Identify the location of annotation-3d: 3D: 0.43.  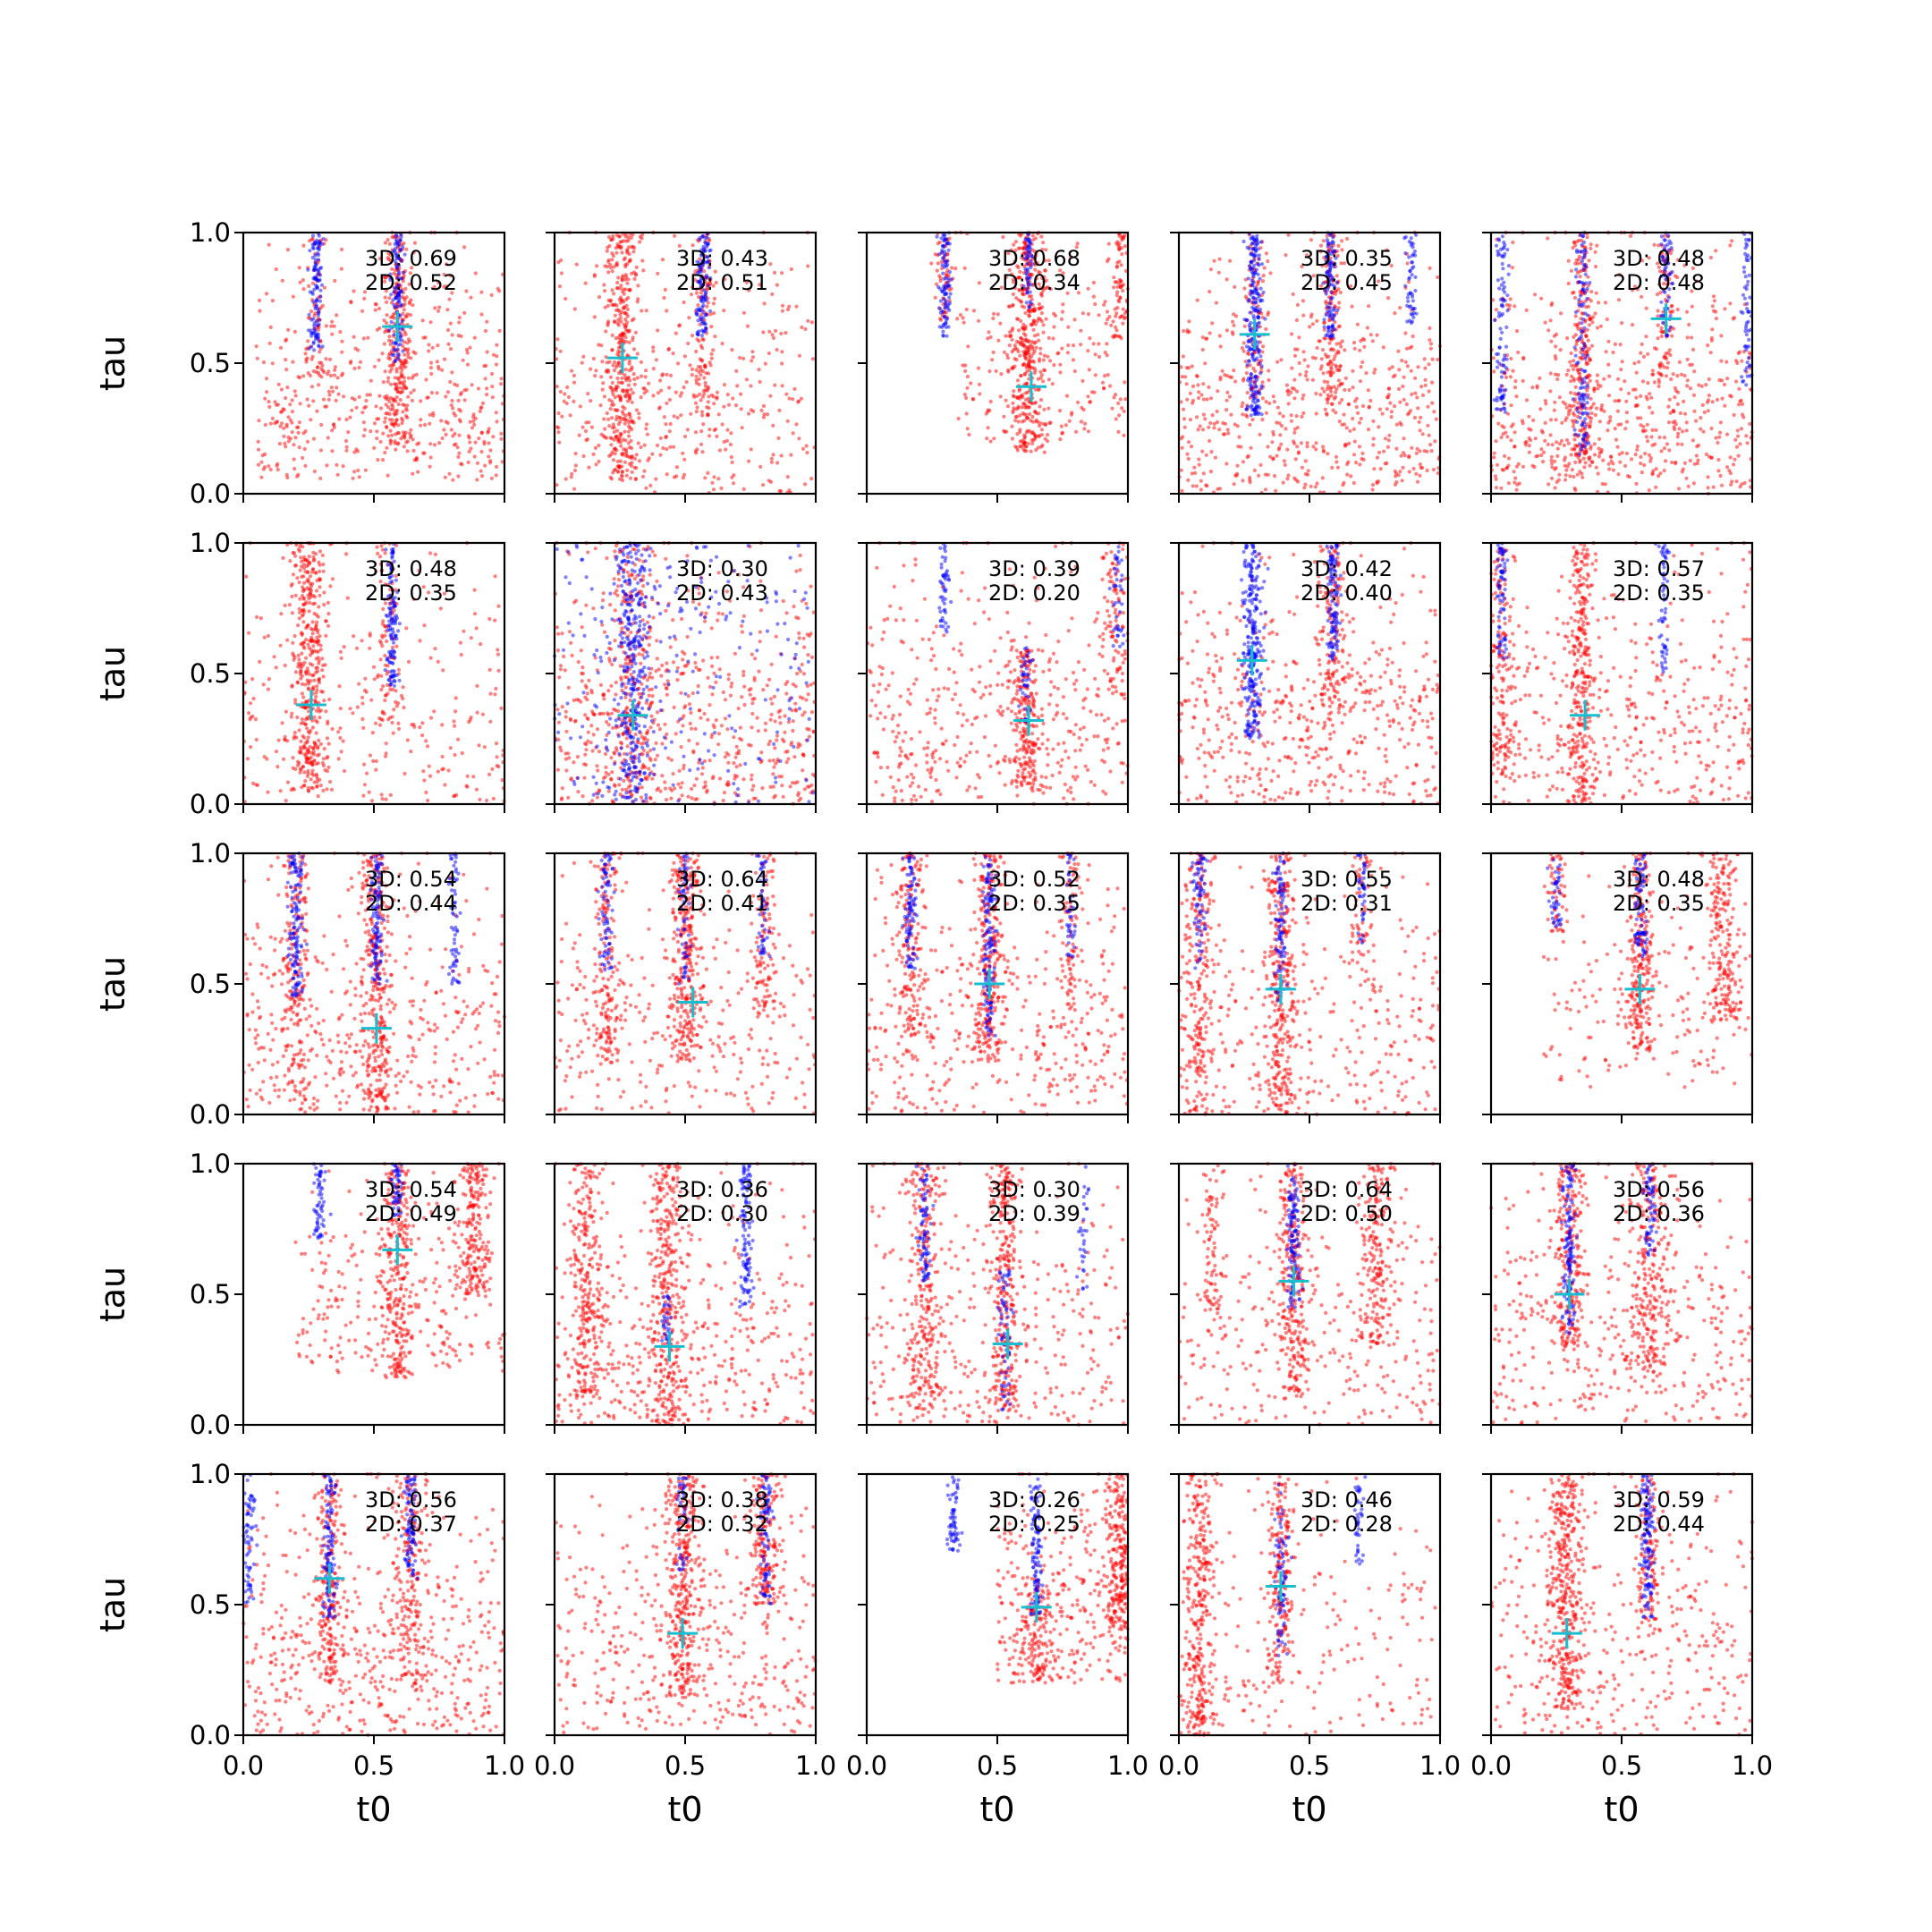
(722, 258).